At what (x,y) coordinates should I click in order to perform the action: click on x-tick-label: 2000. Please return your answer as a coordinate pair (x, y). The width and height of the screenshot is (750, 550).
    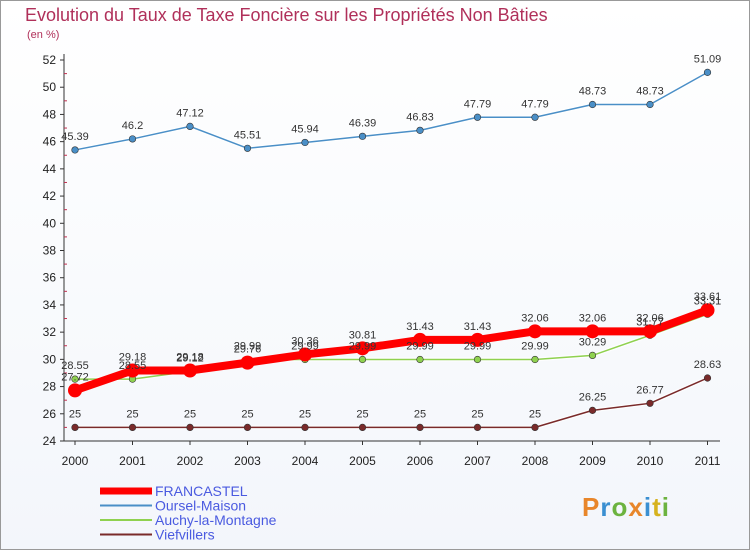
    Looking at the image, I should click on (75, 461).